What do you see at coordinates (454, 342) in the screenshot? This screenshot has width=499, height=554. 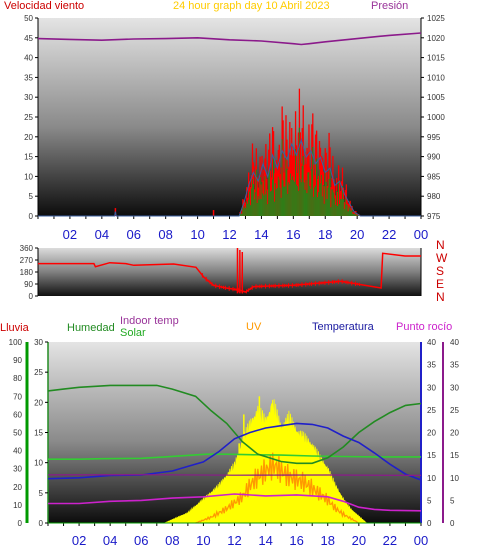 I see `dewpoint-tick-label: 40` at bounding box center [454, 342].